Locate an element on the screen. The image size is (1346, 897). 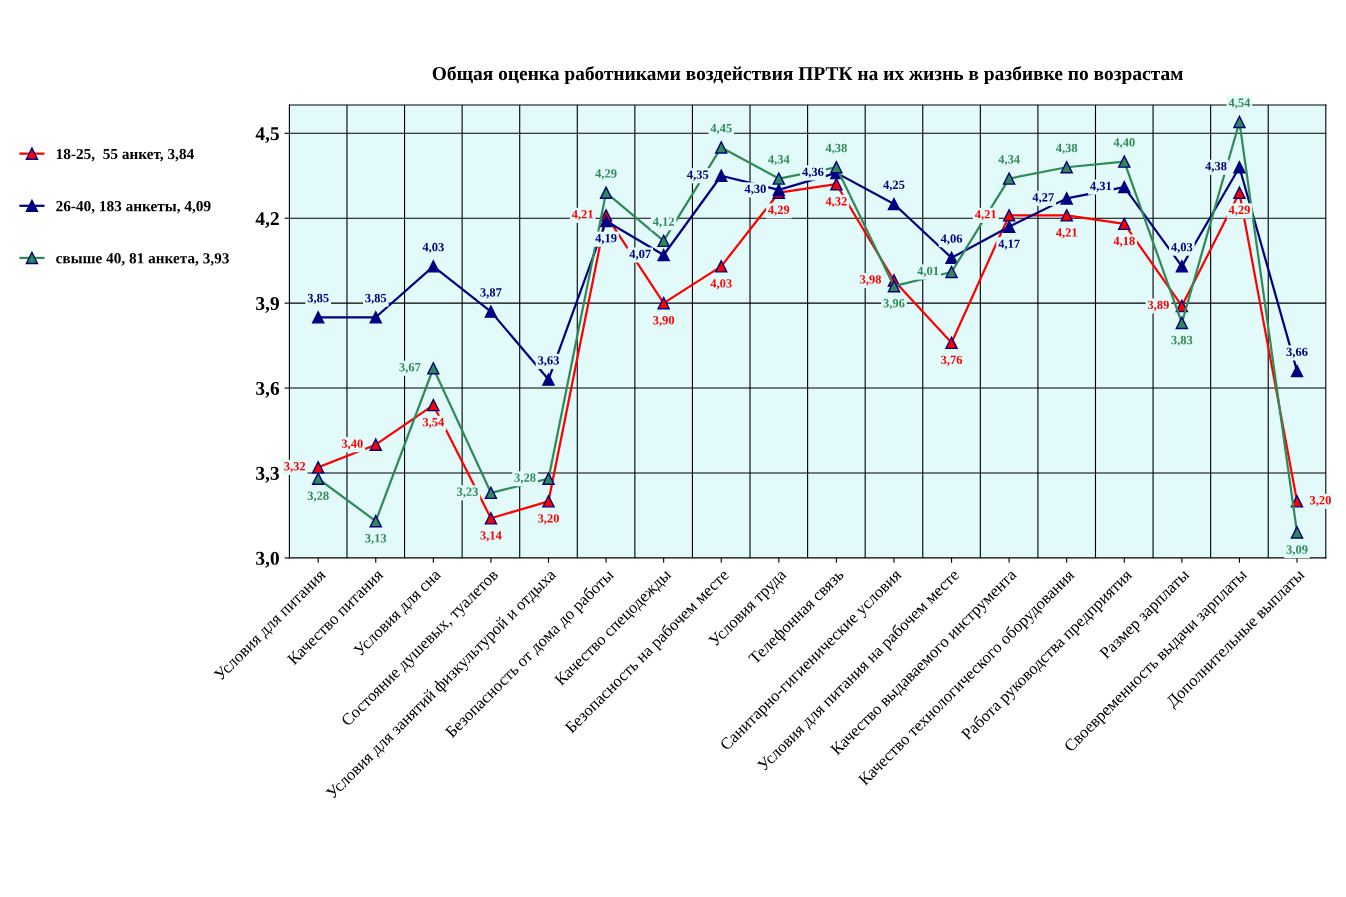
data-label: 3,13 is located at coordinates (376, 539).